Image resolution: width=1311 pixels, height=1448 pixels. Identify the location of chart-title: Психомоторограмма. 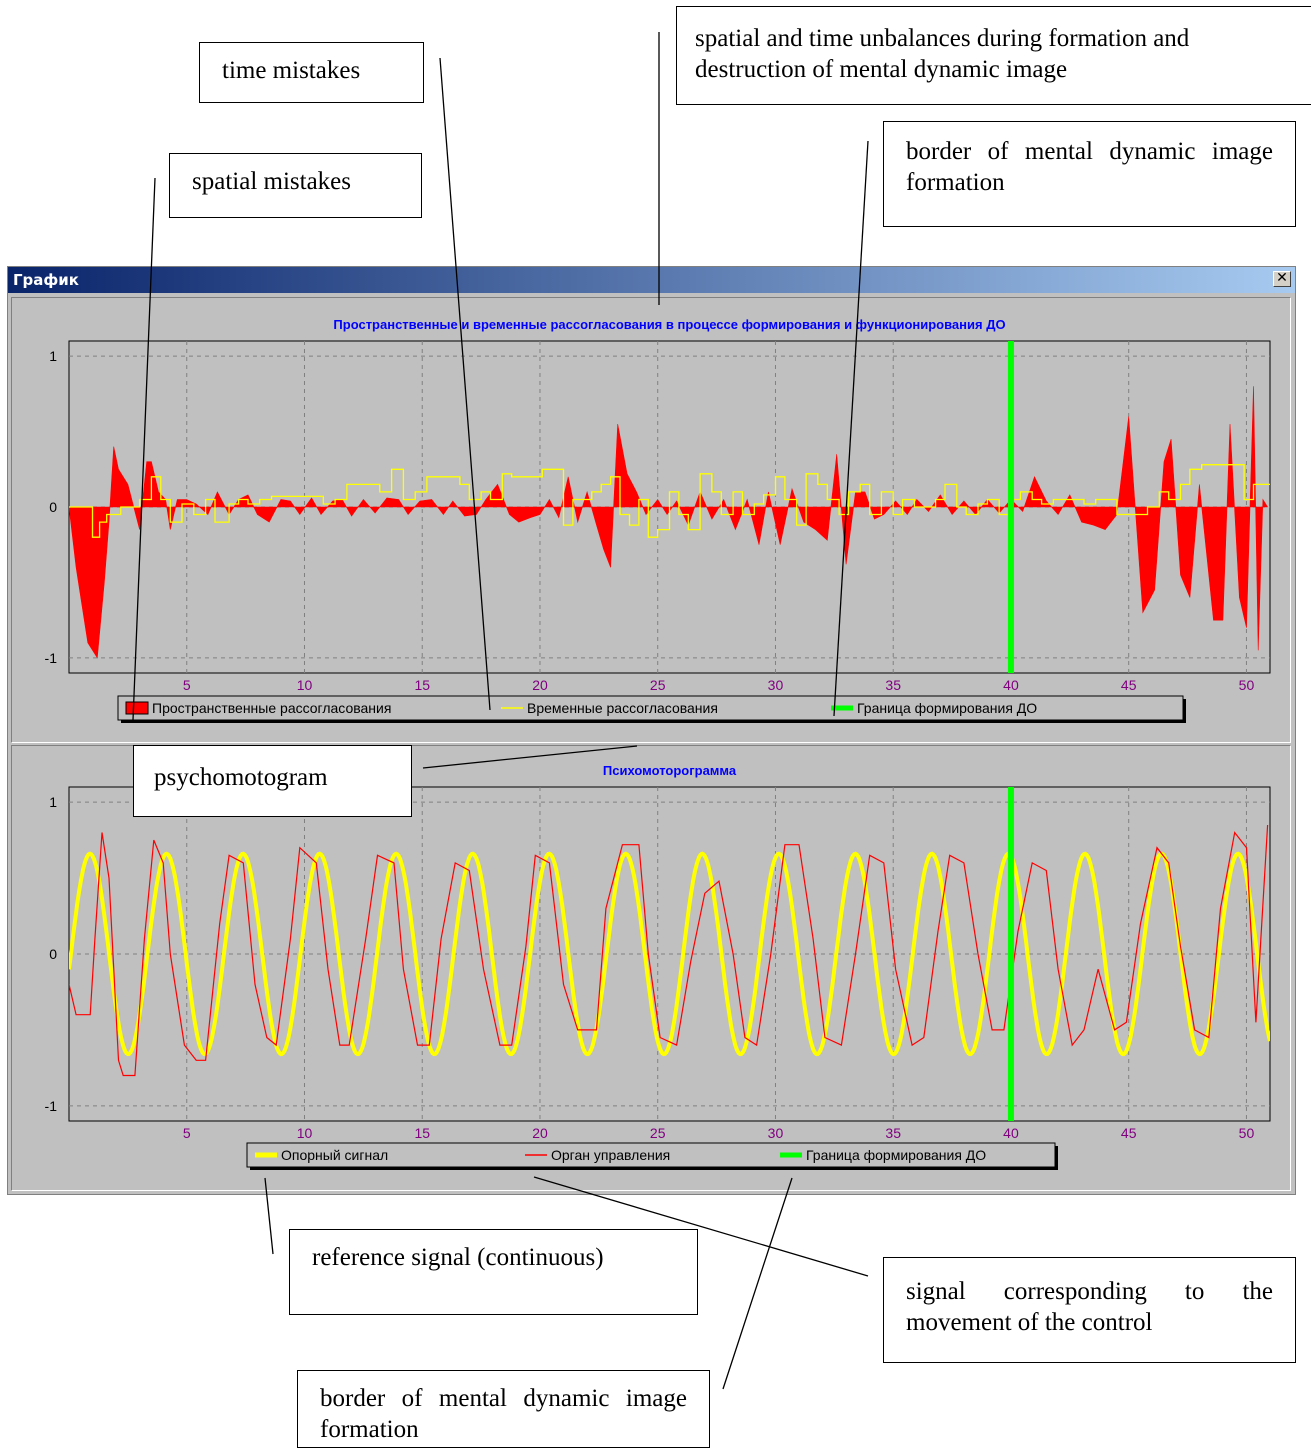
(670, 770).